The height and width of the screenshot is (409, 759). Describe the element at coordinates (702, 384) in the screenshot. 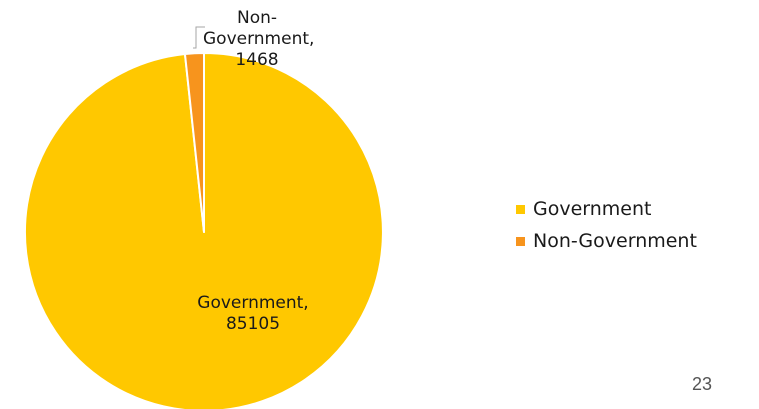

I see `page-number: 23` at that location.